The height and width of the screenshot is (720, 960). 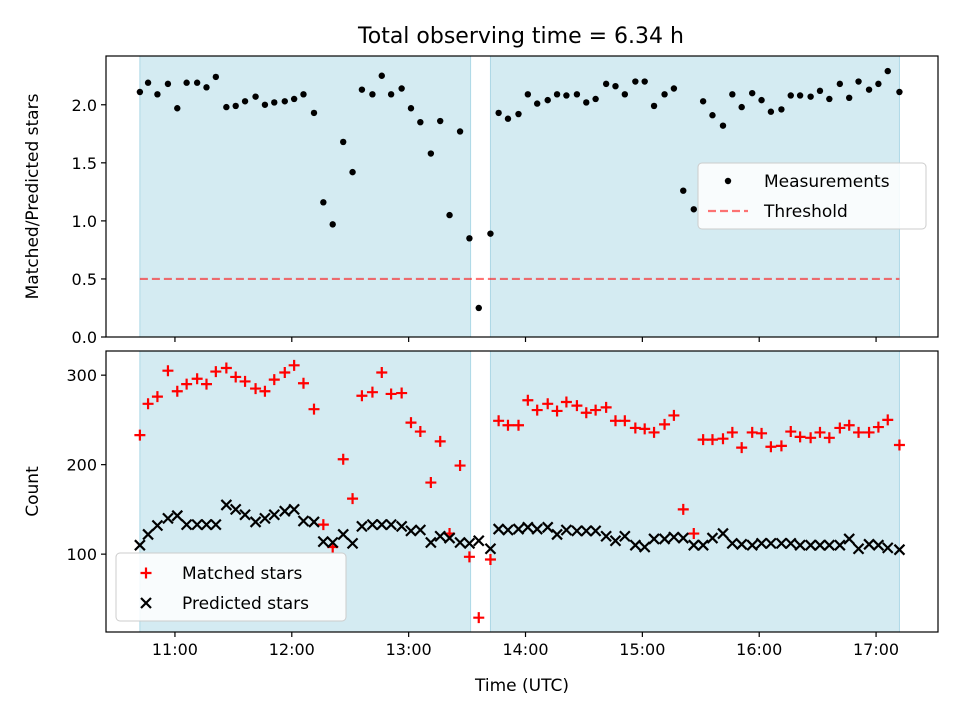 I want to click on legend-measurement-marker, so click(x=728, y=181).